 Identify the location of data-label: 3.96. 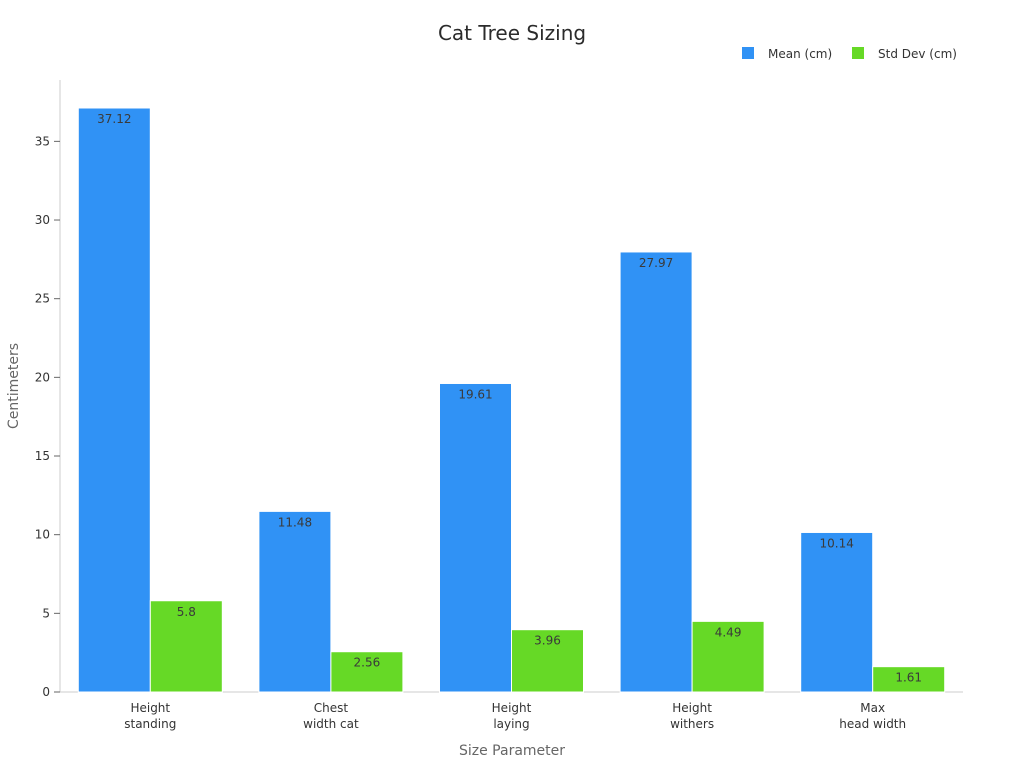
(547, 641).